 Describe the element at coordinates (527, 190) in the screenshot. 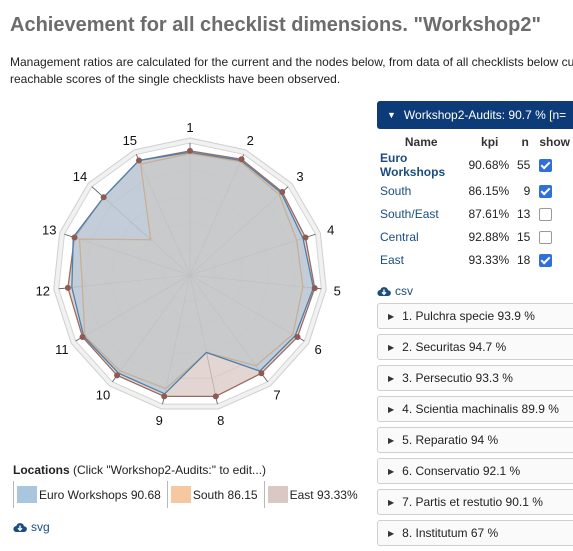

I see `row-n: 9` at that location.